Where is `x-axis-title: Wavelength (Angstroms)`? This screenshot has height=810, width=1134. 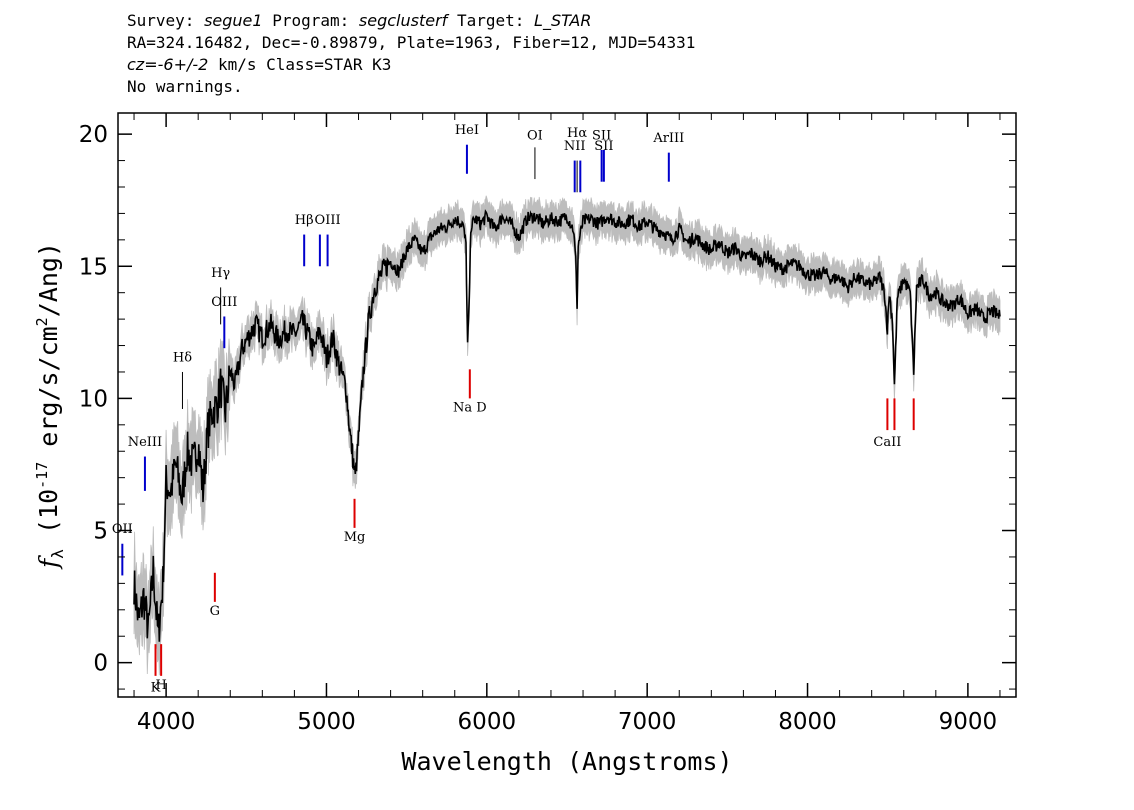
x-axis-title: Wavelength (Angstroms) is located at coordinates (566, 761).